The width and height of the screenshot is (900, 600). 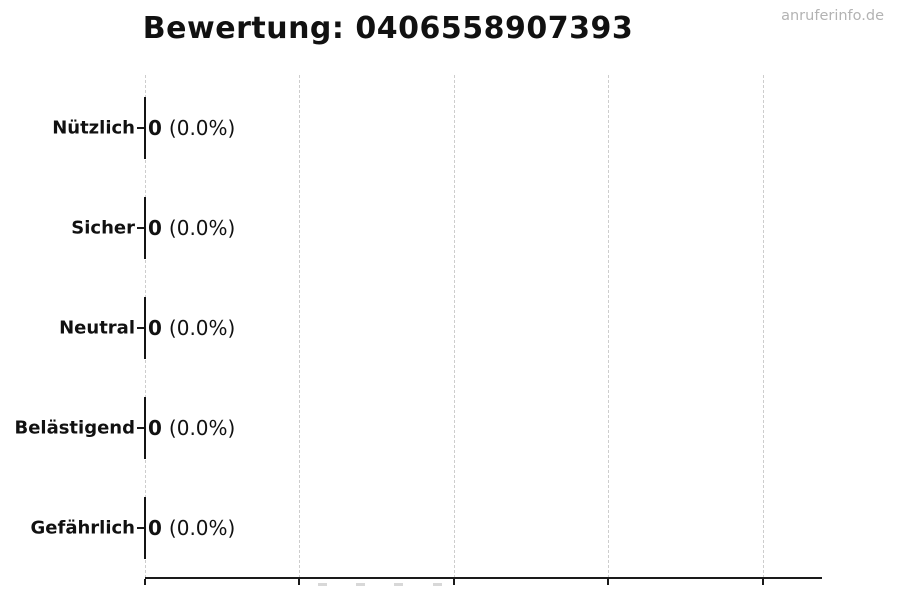 What do you see at coordinates (74, 428) in the screenshot?
I see `category-label: Belästigend` at bounding box center [74, 428].